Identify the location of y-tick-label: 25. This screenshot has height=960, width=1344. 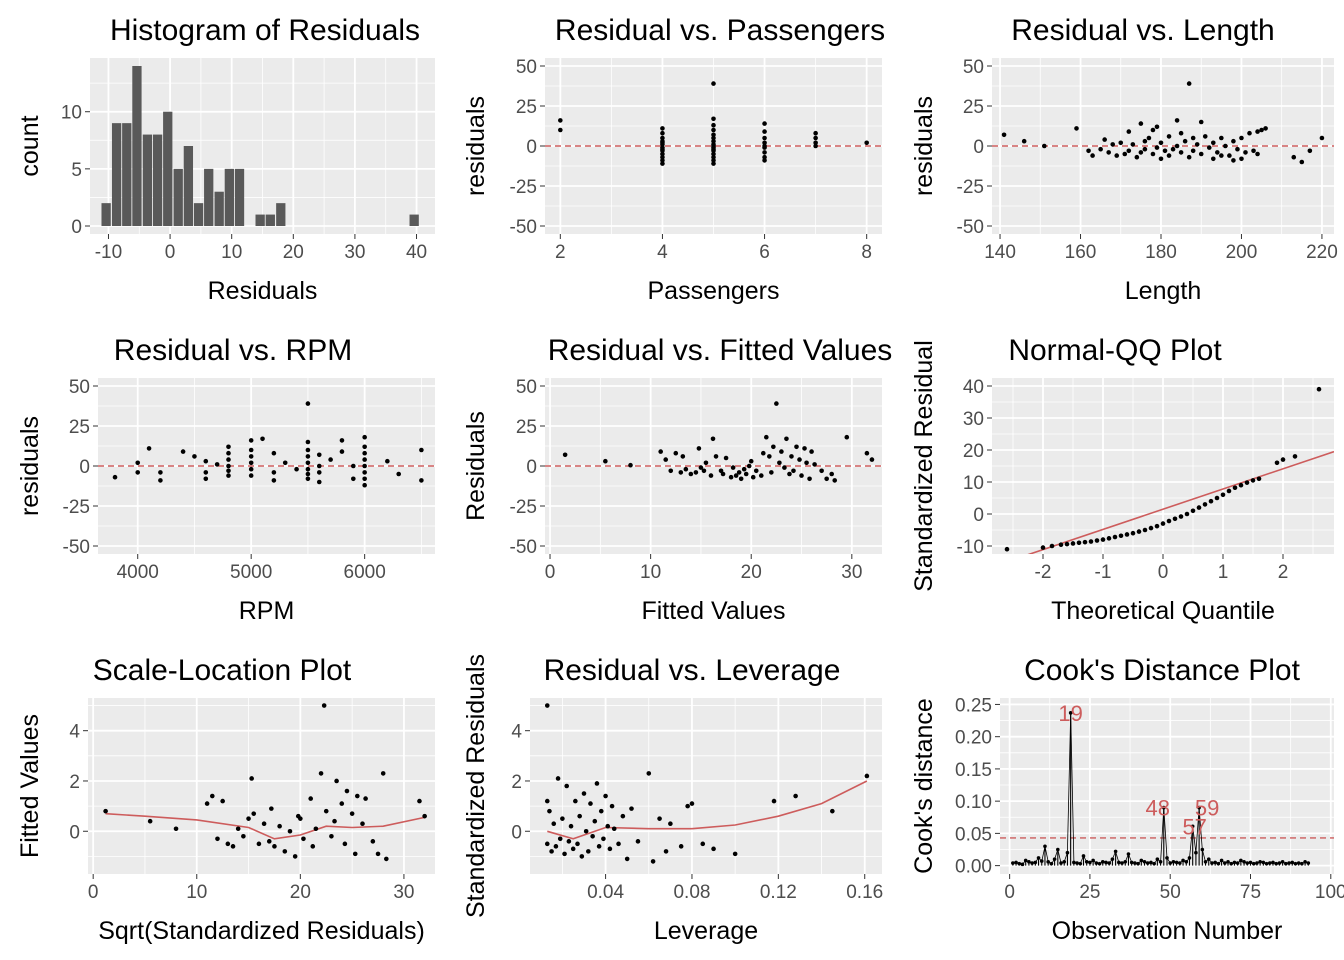
(973, 107).